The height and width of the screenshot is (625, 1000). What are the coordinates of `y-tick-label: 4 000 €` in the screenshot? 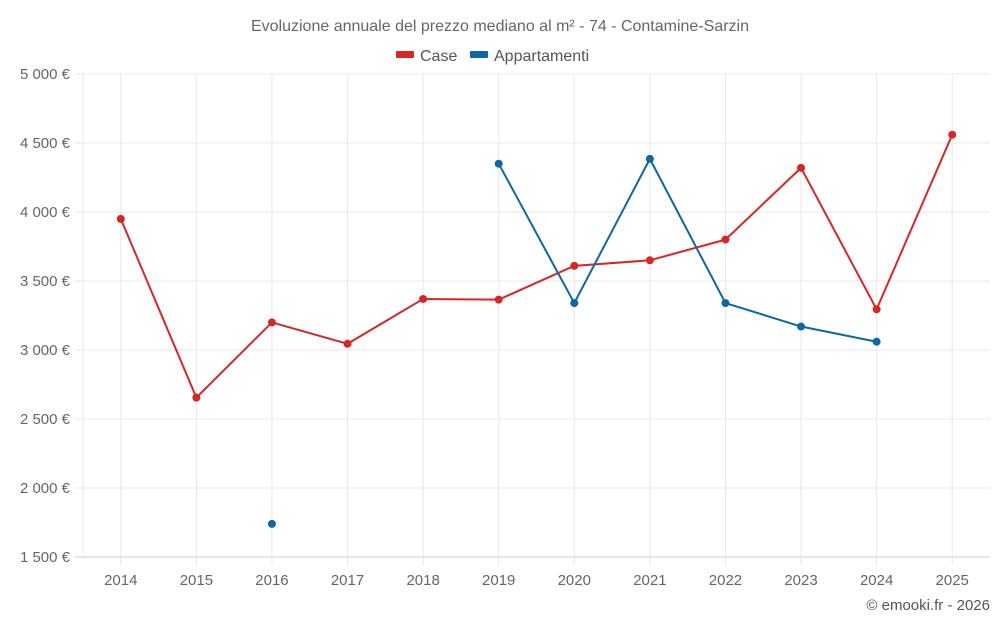 It's located at (45, 212).